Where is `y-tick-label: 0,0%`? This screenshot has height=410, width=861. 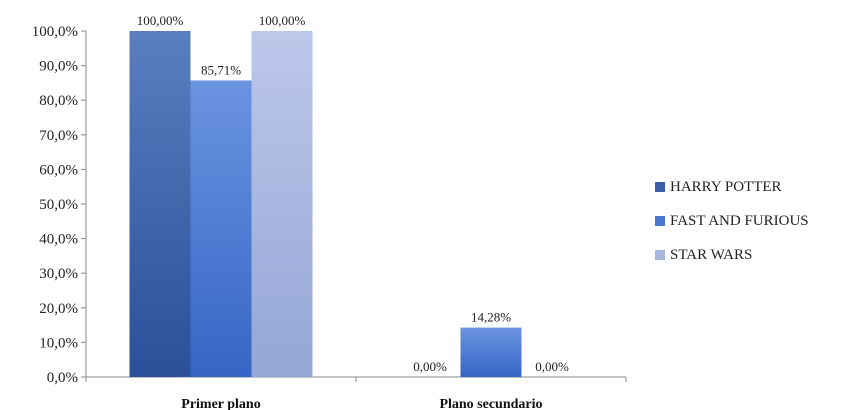 y-tick-label: 0,0% is located at coordinates (62, 378).